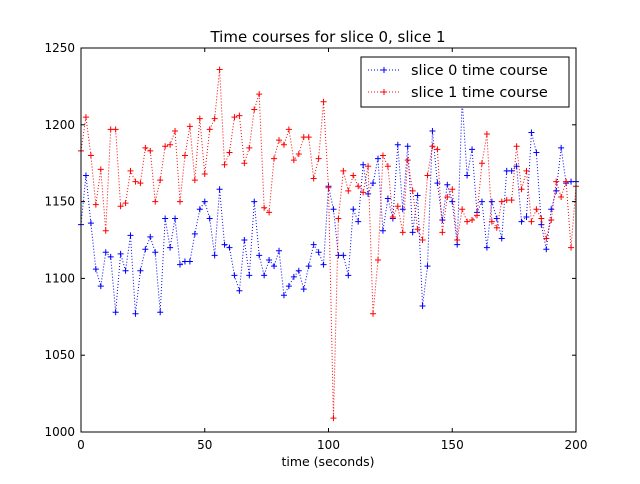 The width and height of the screenshot is (640, 484). I want to click on y-tick-label: 1150, so click(59, 202).